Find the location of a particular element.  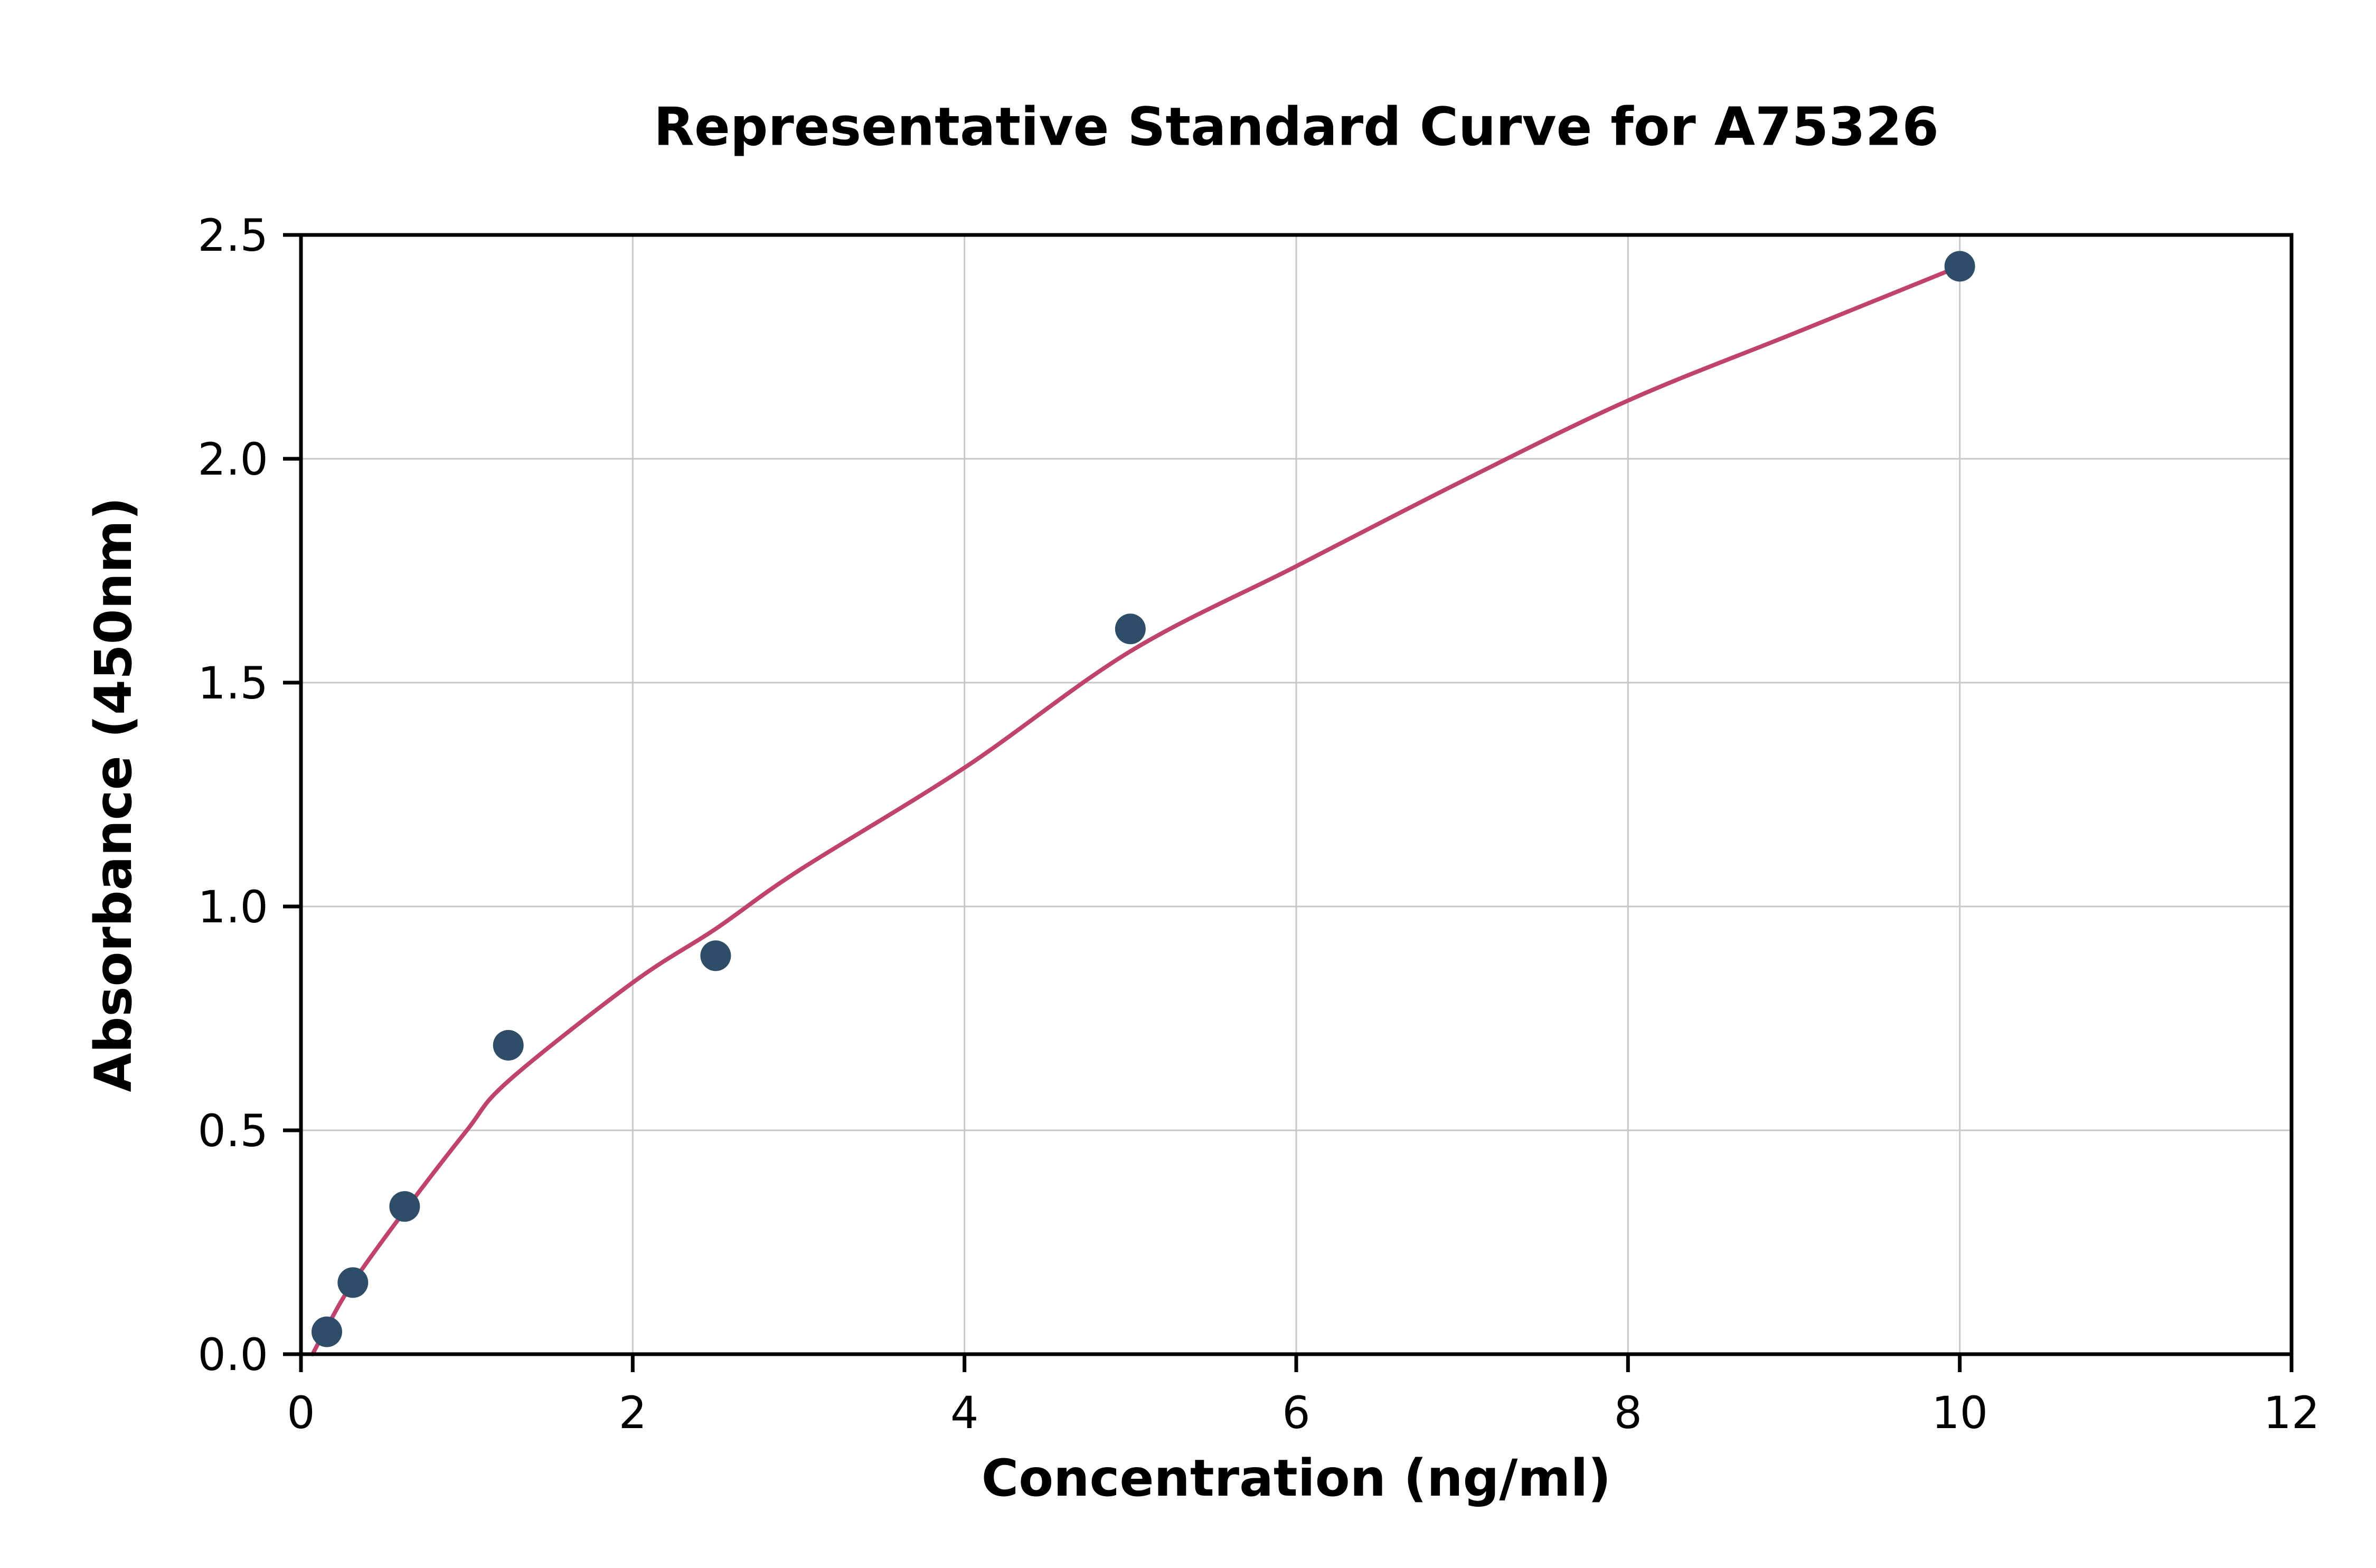

y-tick-label: 1.5 is located at coordinates (233, 683).